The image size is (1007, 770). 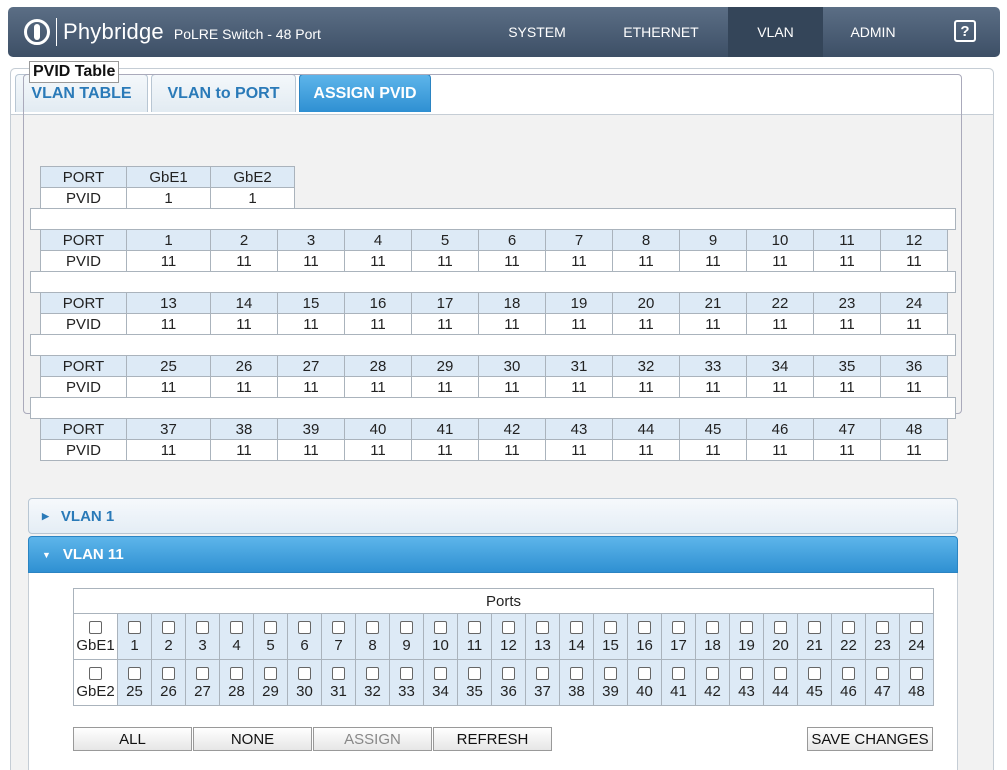 What do you see at coordinates (445, 366) in the screenshot?
I see `port-header: 29` at bounding box center [445, 366].